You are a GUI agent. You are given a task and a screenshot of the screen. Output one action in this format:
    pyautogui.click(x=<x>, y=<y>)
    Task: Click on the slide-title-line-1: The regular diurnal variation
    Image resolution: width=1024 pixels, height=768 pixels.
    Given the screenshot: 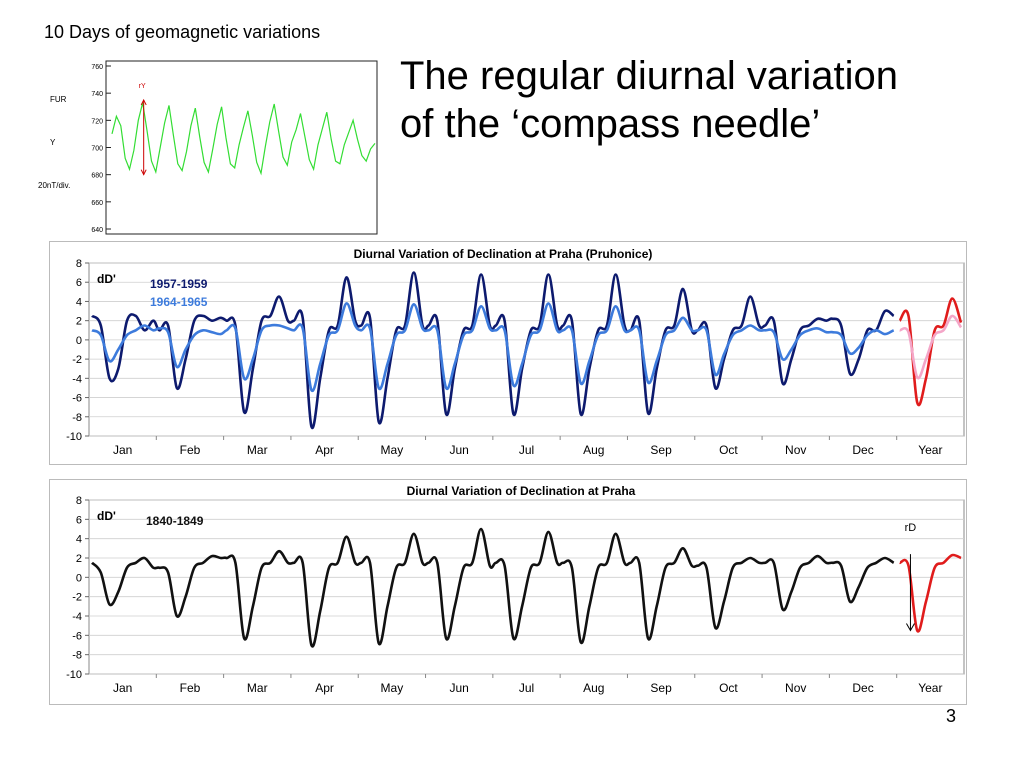 What is the action you would take?
    pyautogui.click(x=649, y=76)
    